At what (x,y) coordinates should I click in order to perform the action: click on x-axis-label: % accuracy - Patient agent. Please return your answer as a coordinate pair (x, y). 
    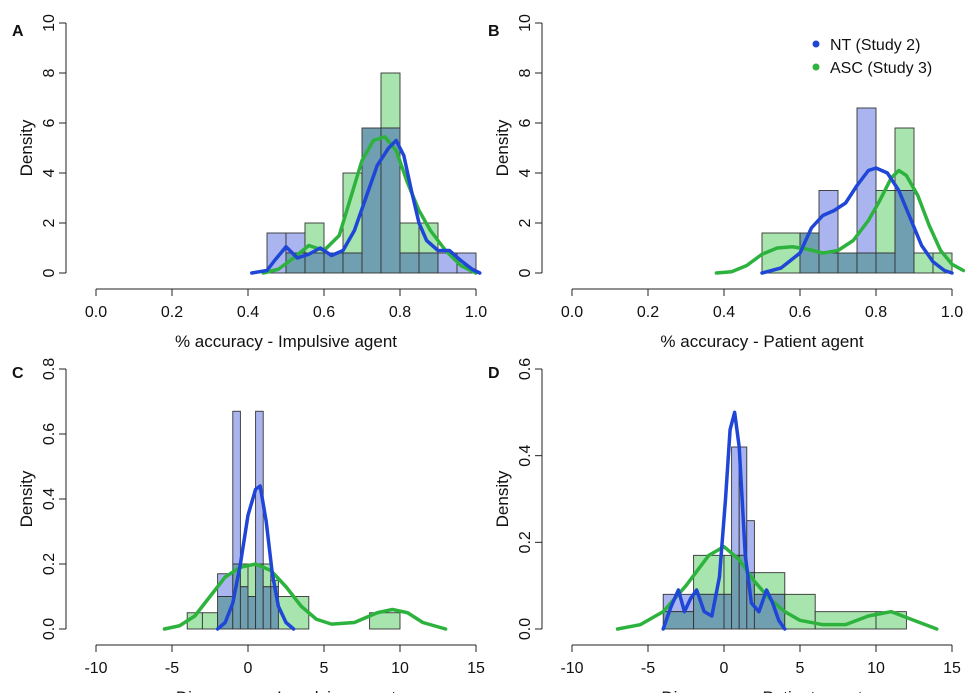
    Looking at the image, I should click on (761, 341).